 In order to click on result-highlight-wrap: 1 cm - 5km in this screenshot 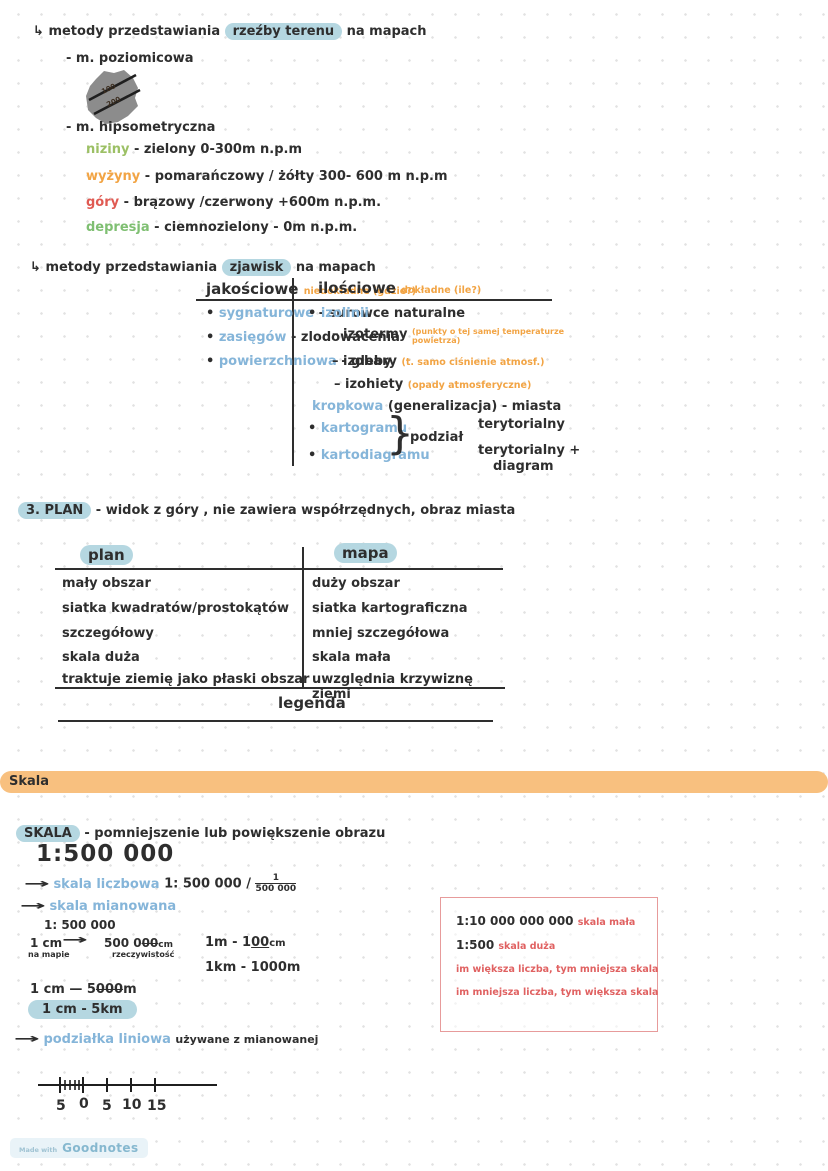, I will do `click(82, 1009)`.